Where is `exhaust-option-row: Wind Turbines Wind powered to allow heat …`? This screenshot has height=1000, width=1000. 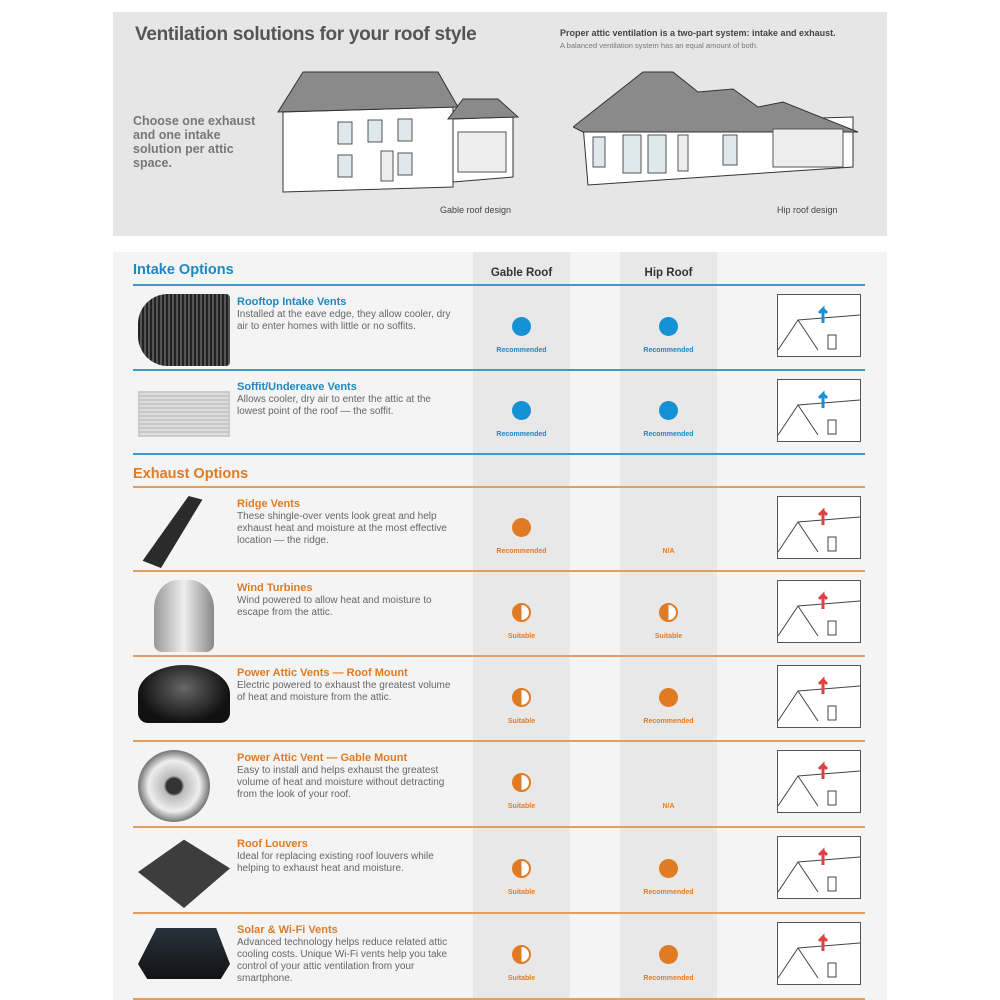 exhaust-option-row: Wind Turbines Wind powered to allow heat … is located at coordinates (500, 612).